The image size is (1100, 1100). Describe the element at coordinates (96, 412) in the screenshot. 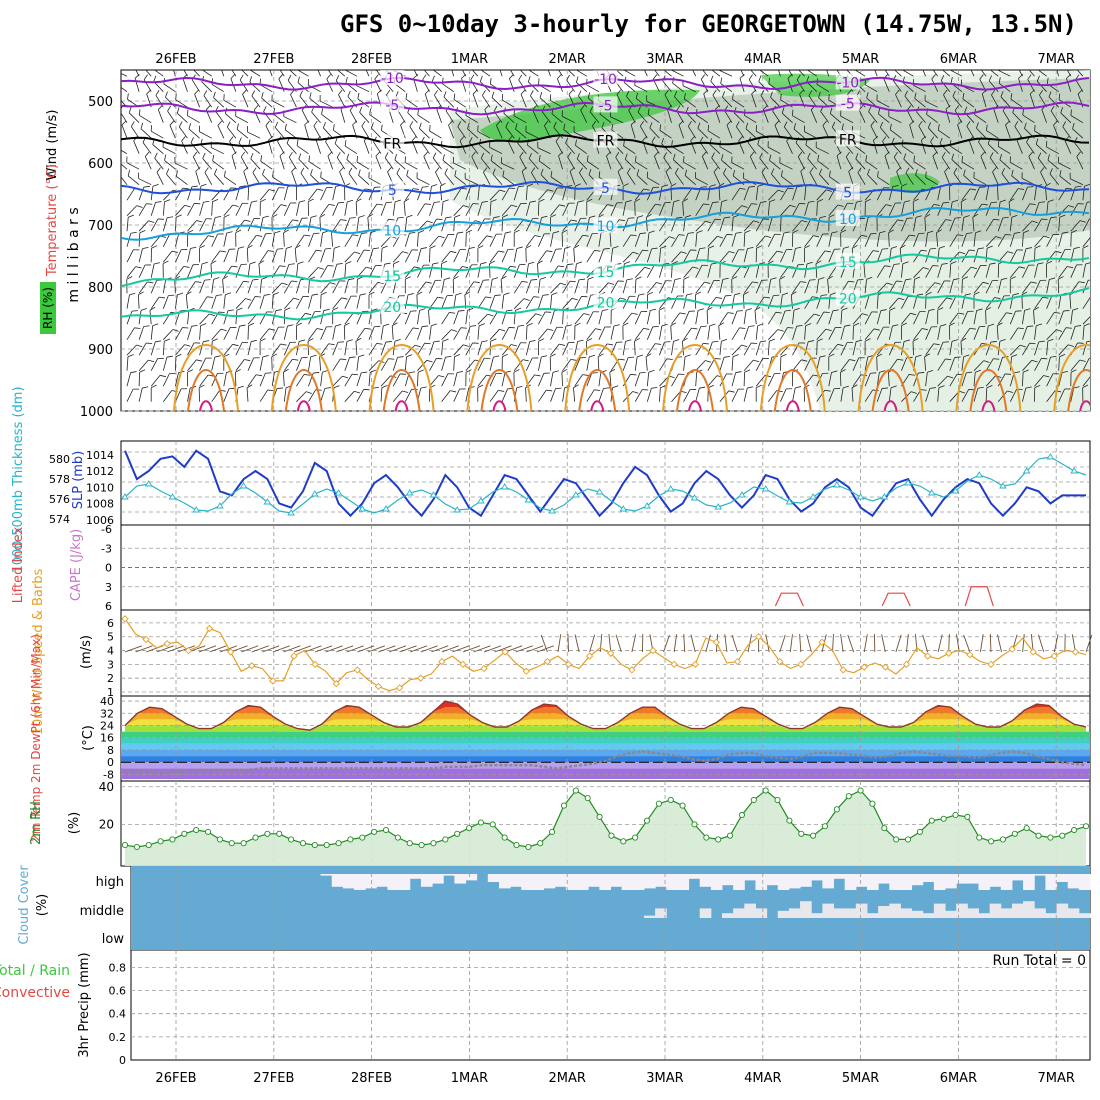

I see `pressure-tick-label: 1000` at that location.